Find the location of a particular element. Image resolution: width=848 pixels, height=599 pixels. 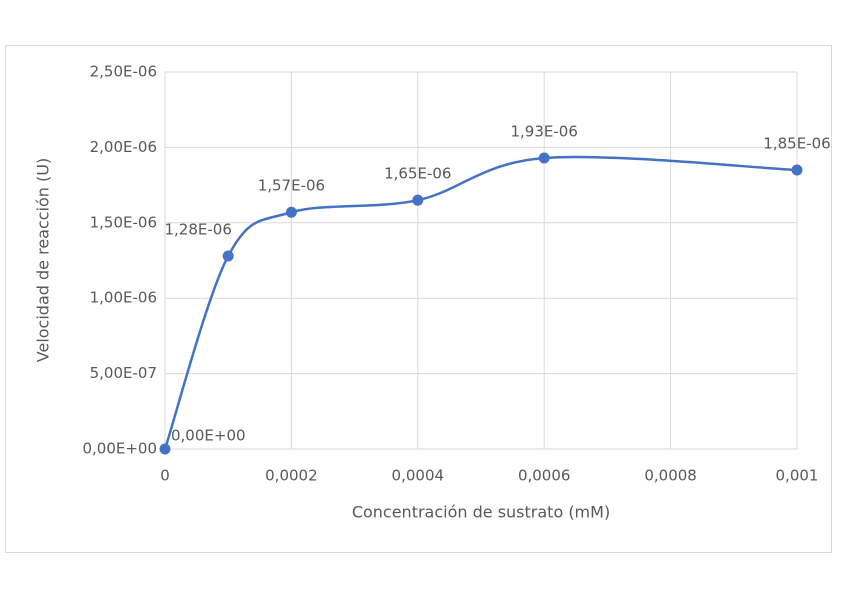

y-tick-label: 1,00E-06 is located at coordinates (123, 298).